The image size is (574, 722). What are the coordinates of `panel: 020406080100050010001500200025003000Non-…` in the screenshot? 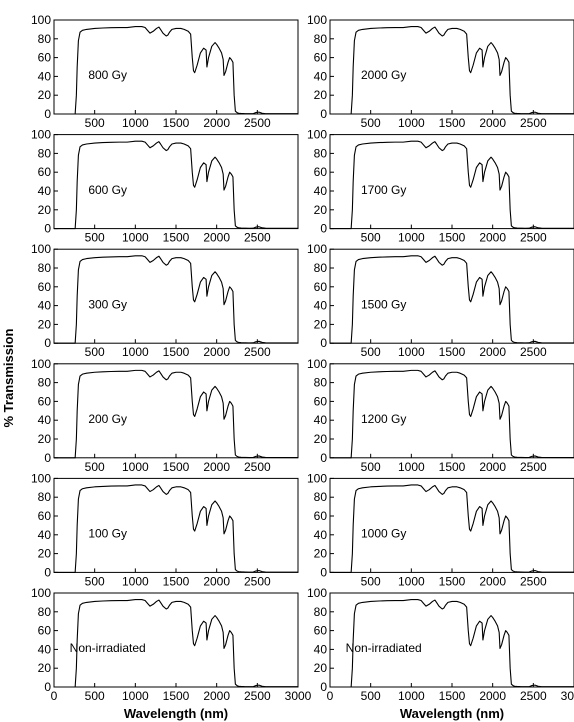 It's located at (440, 644).